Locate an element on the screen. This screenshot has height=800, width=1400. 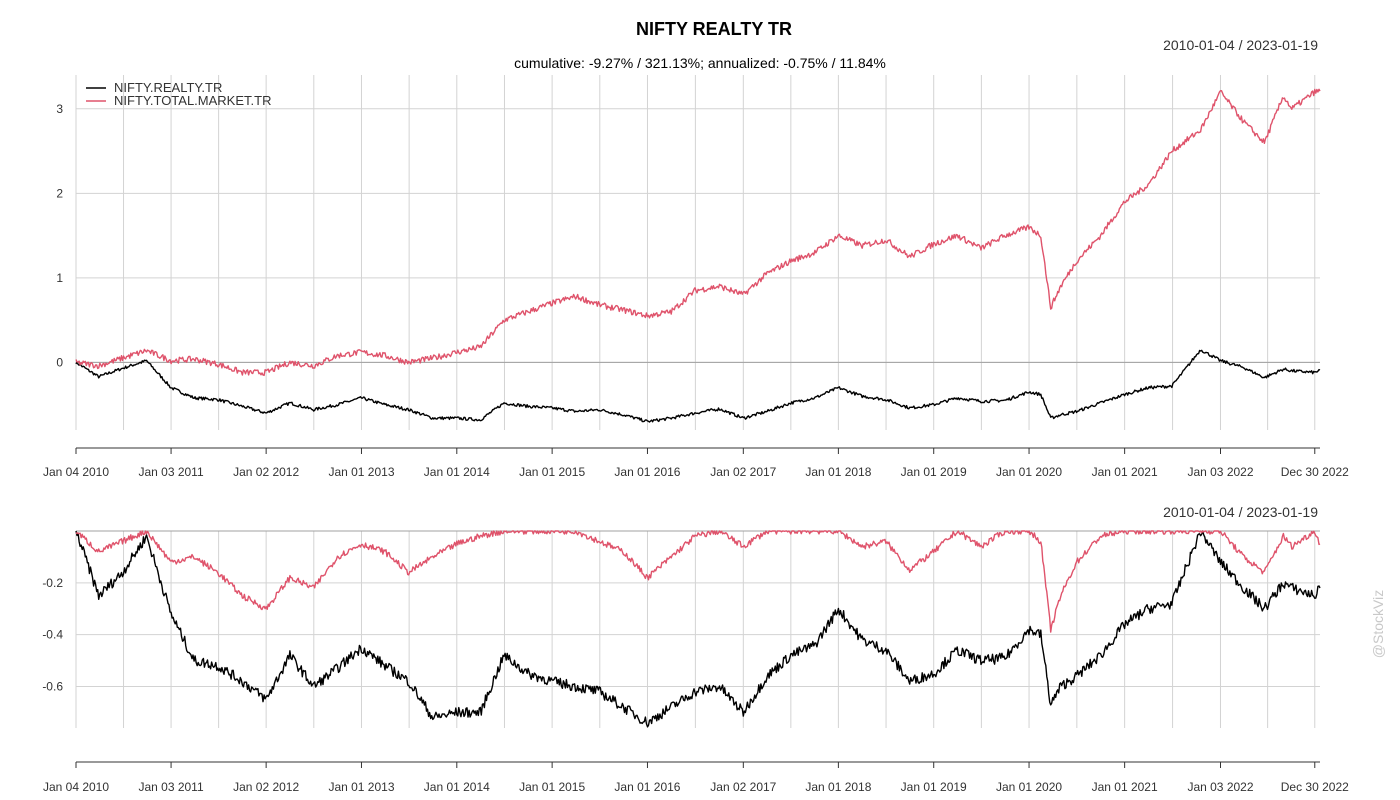
bottom-y-axis: -0.2 -0.4 -0.6 is located at coordinates (52, 635).